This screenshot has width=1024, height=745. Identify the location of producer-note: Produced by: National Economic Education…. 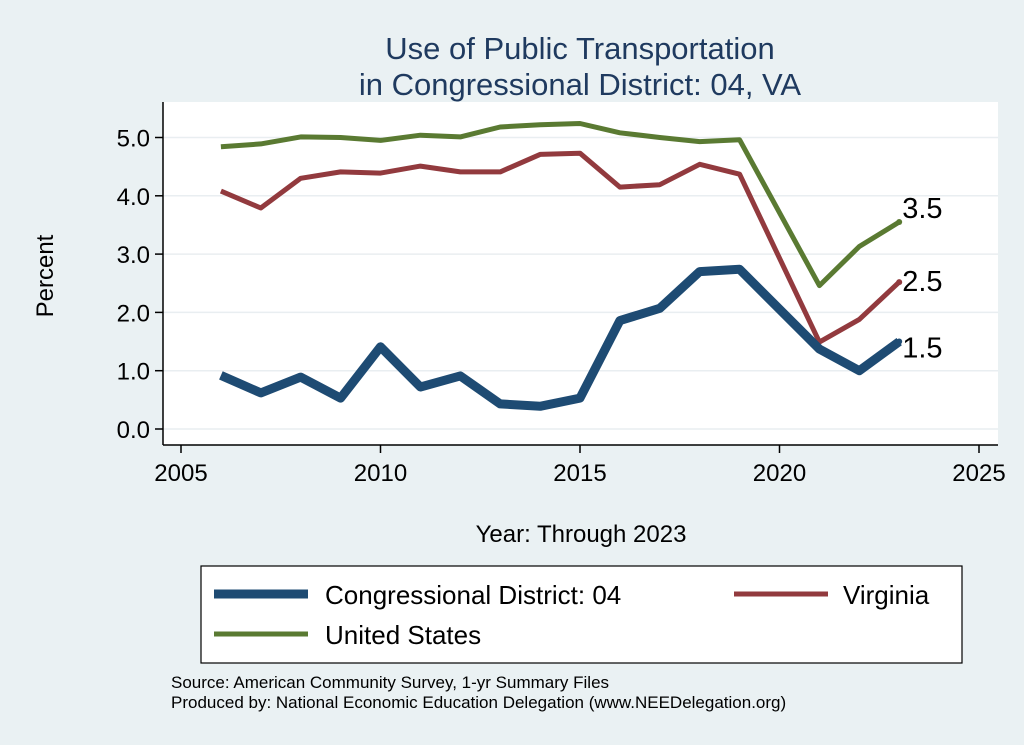
(478, 702).